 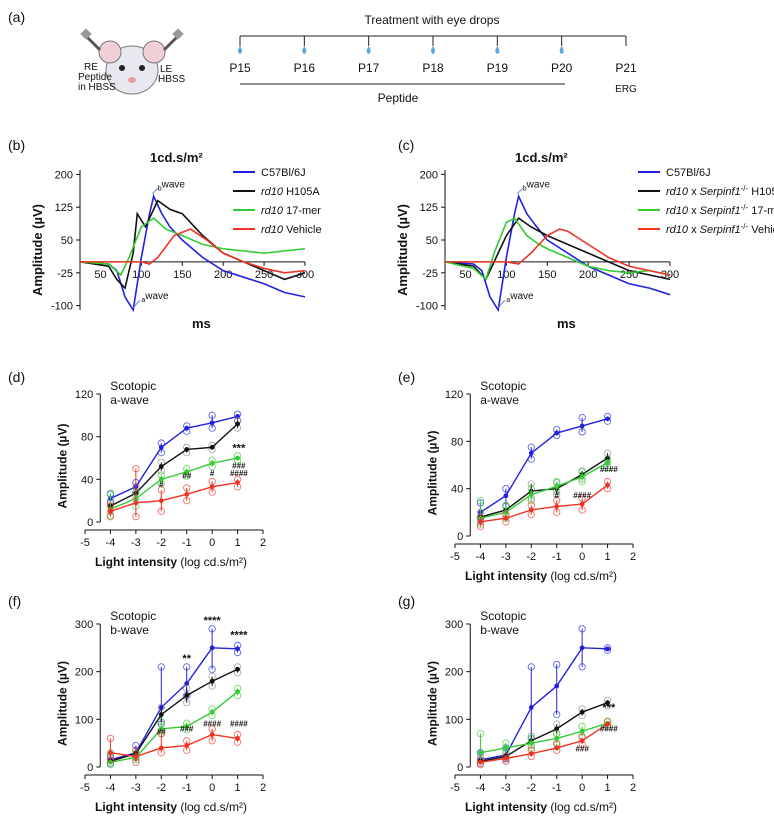 I want to click on mean-line-p17, so click(x=174, y=727).